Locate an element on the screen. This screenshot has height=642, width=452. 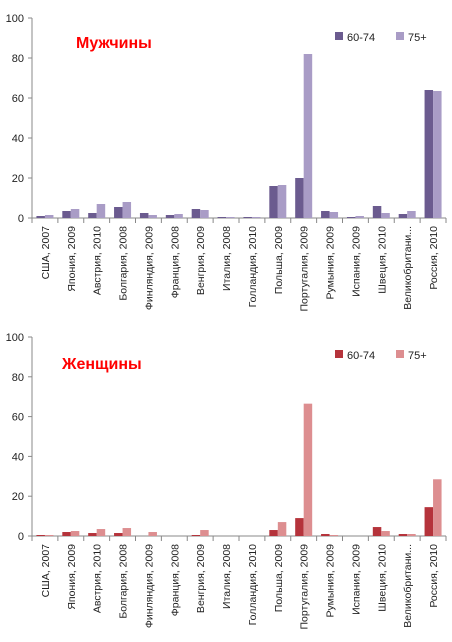
y-tick-label: 60 is located at coordinates (18, 99).